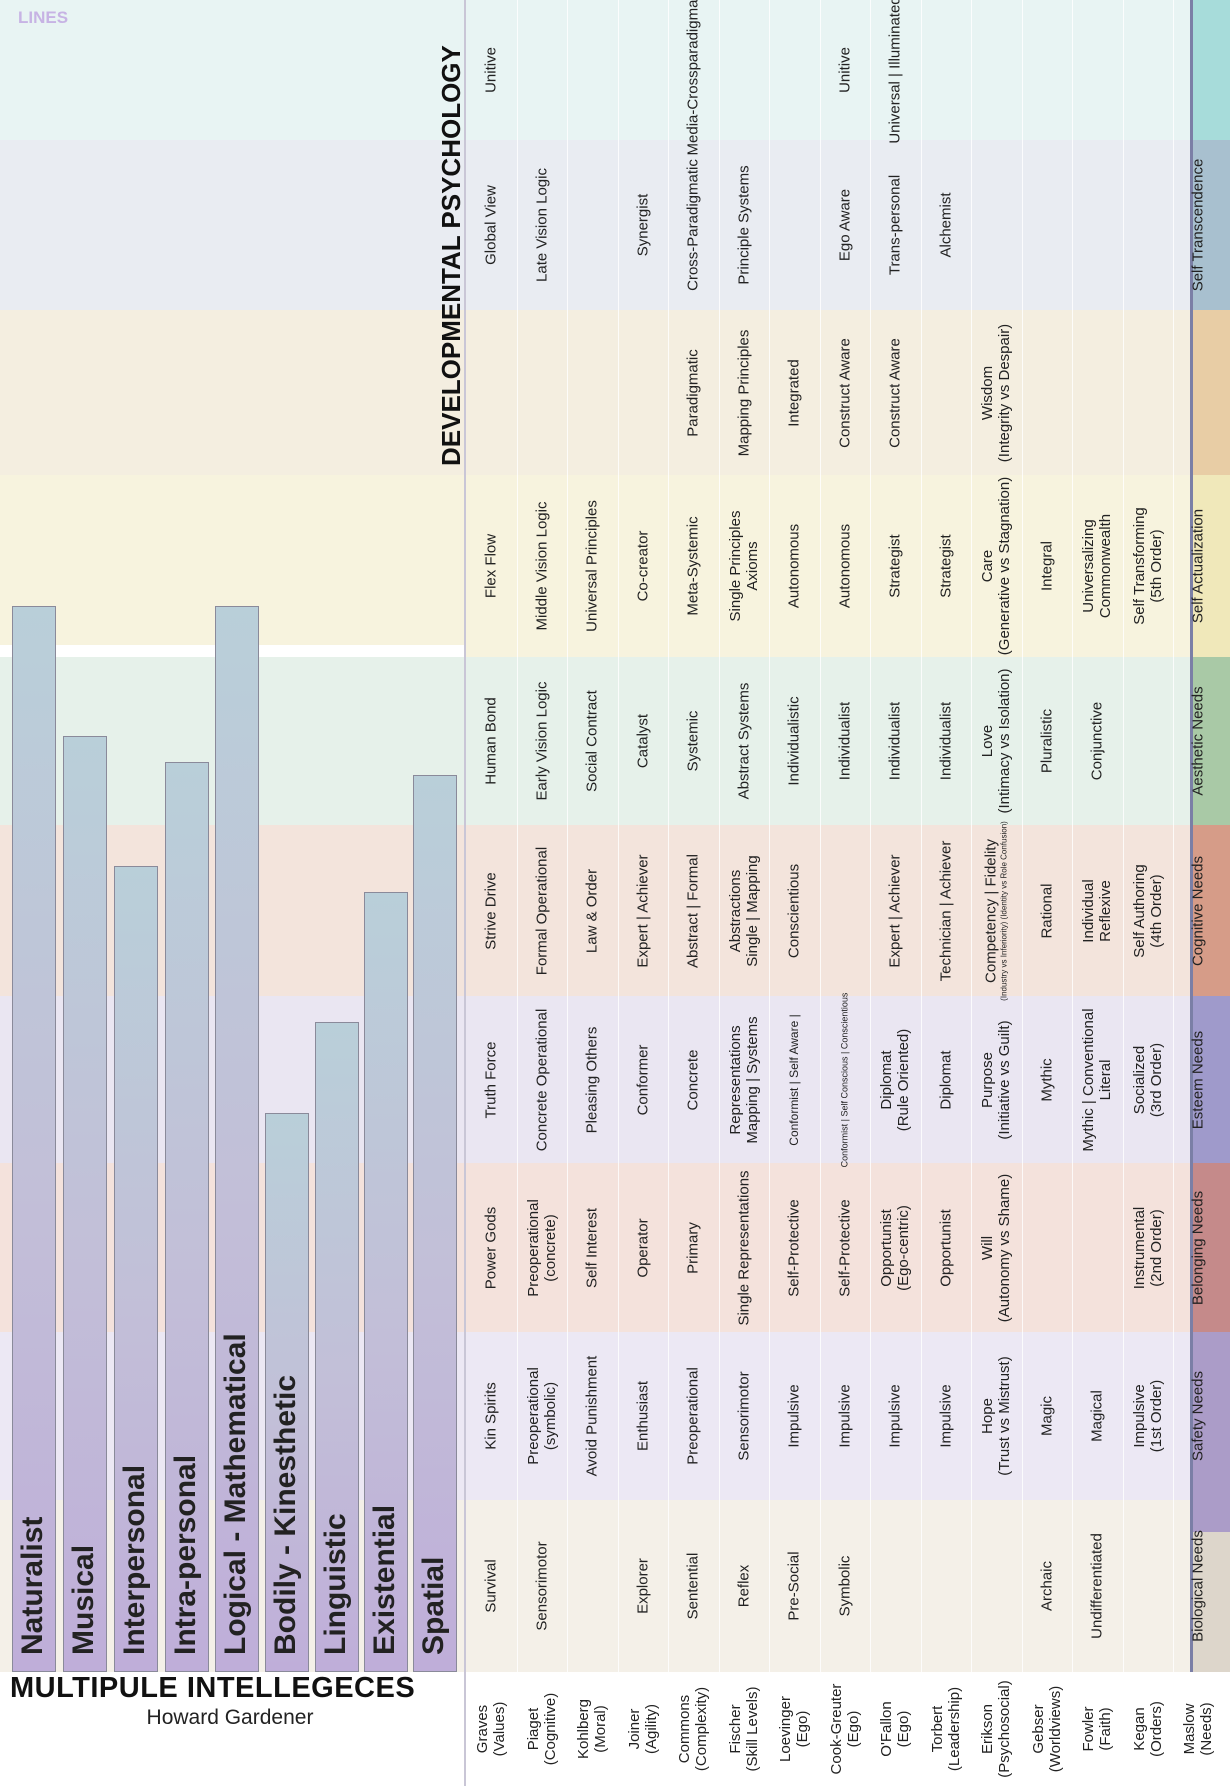  What do you see at coordinates (1047, 1416) in the screenshot?
I see `cell-line: Magic` at bounding box center [1047, 1416].